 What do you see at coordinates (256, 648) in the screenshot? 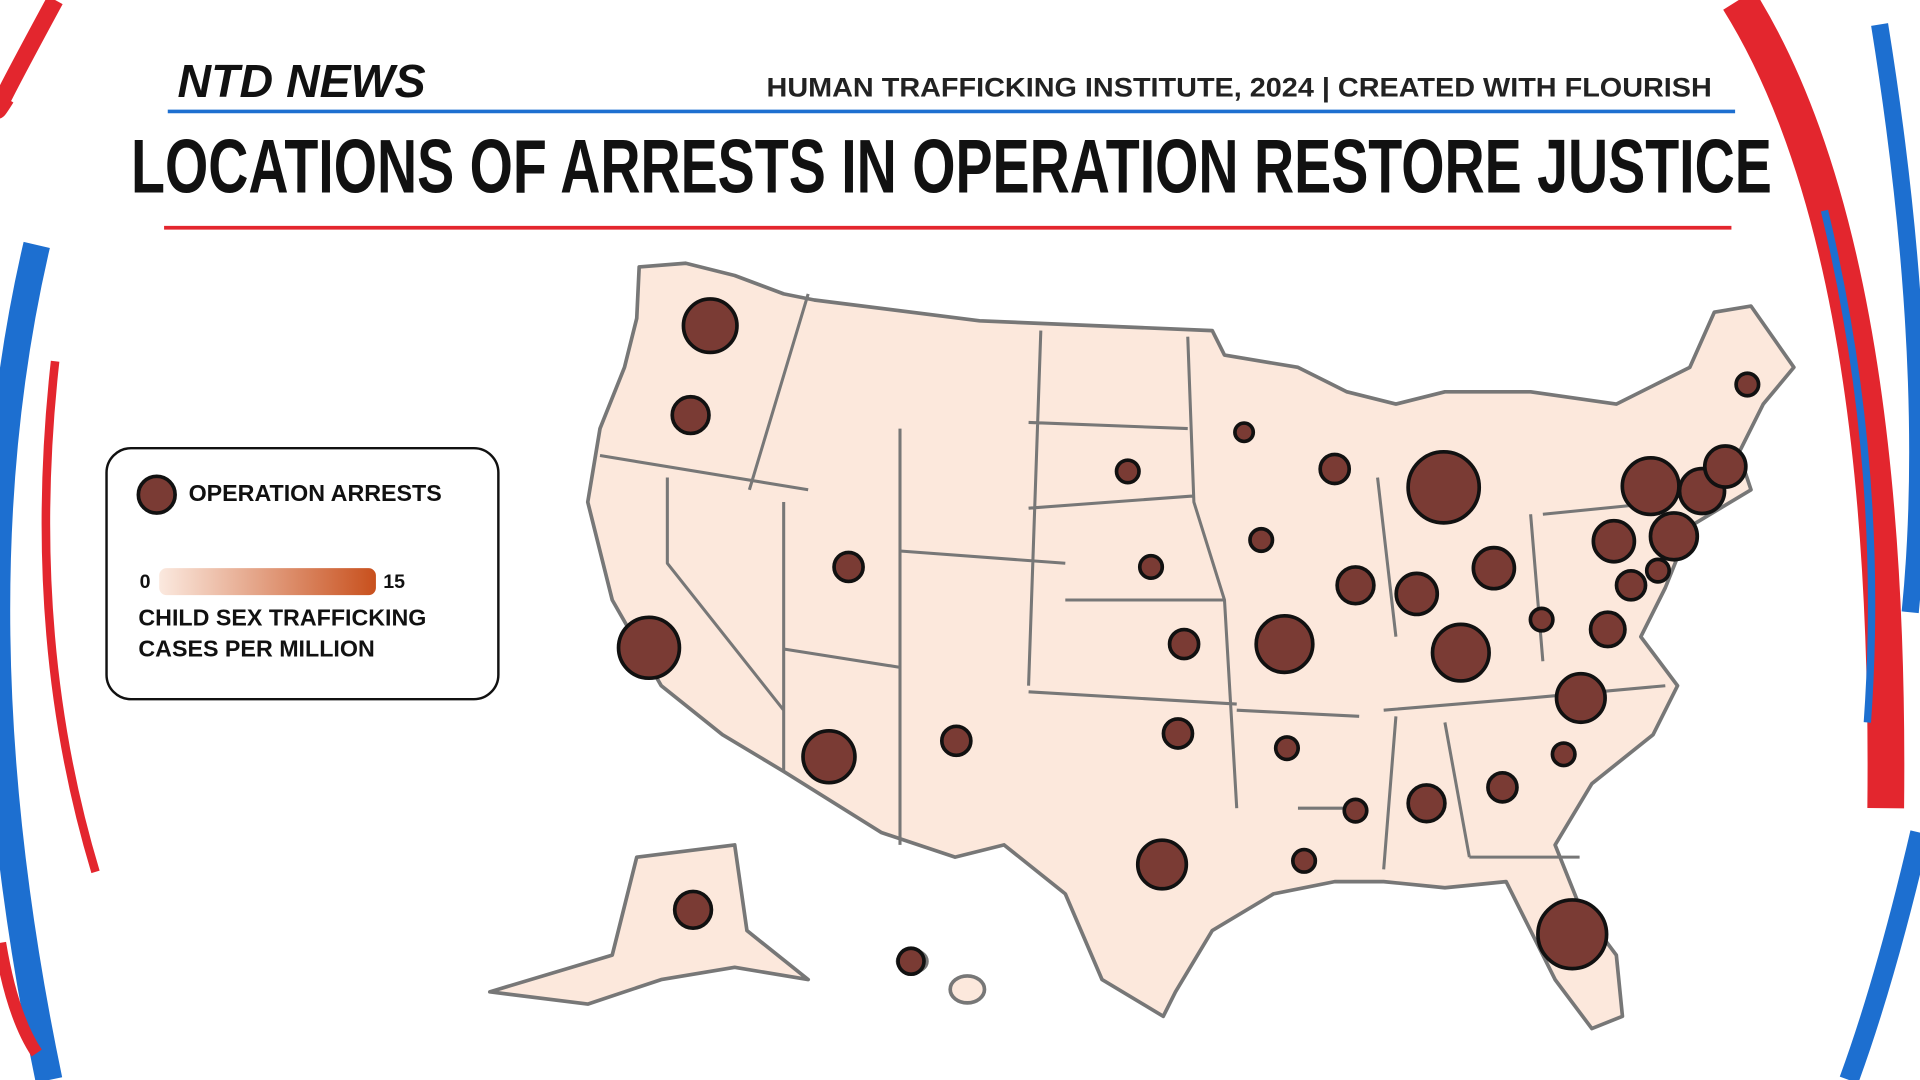
I see `legend-color-label: CASES PER MILLION` at bounding box center [256, 648].